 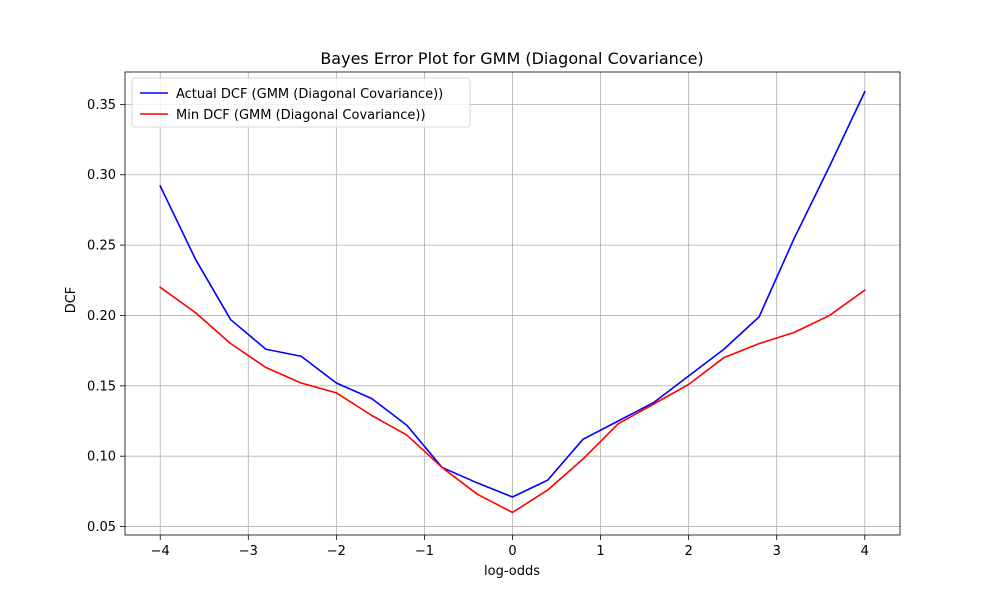 What do you see at coordinates (101, 316) in the screenshot?
I see `y-tick-label: 0.20` at bounding box center [101, 316].